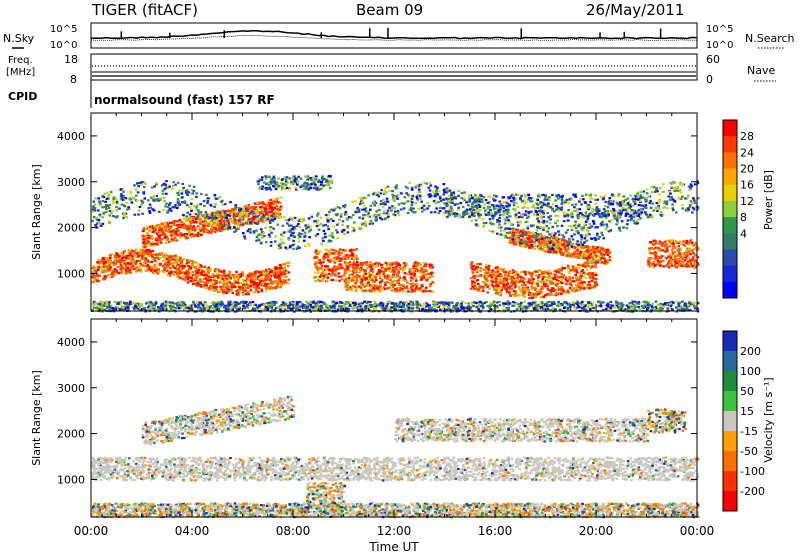 This screenshot has height=554, width=800. Describe the element at coordinates (399, 36) in the screenshot. I see `noise-panel: N.Sky 10^5 10^0 10^5 10^0 N.Search` at that location.